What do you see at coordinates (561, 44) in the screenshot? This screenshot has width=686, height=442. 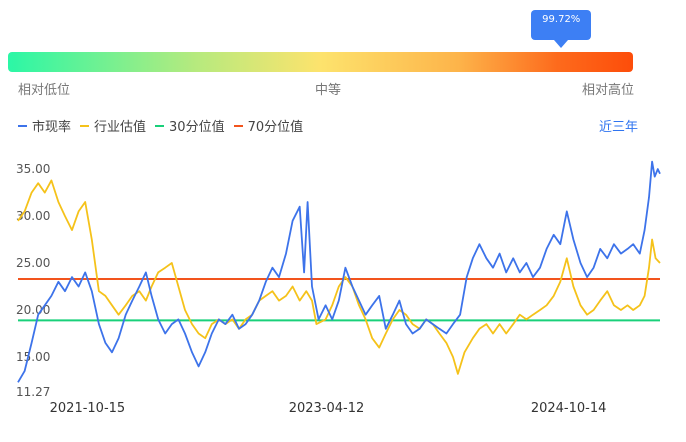 I see `percentile-bubble-pointer` at bounding box center [561, 44].